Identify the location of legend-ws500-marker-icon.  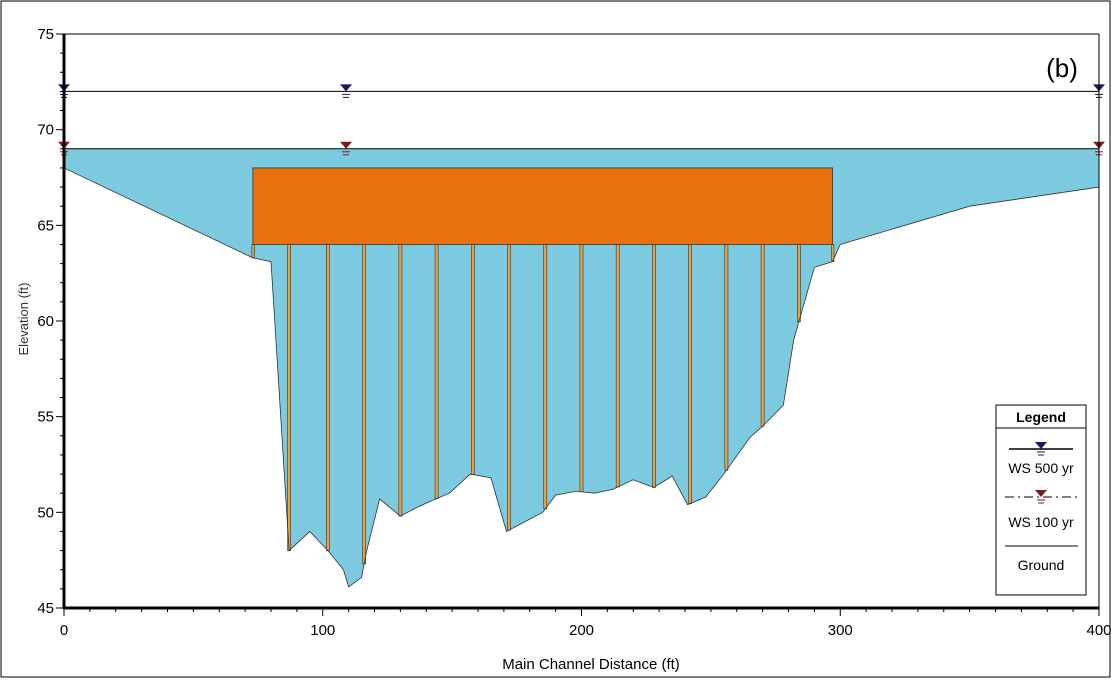
(1041, 445).